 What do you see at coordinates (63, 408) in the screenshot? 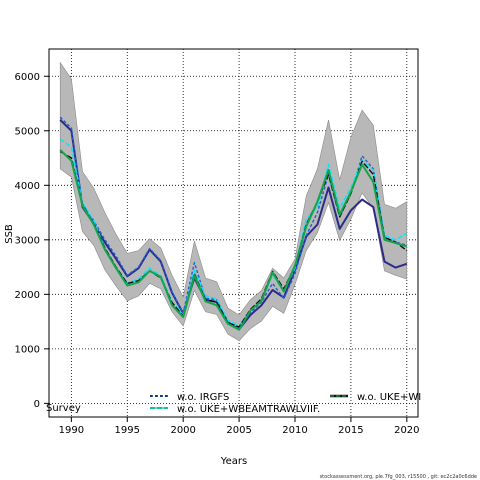
I see `survey-annotation: Survey` at bounding box center [63, 408].